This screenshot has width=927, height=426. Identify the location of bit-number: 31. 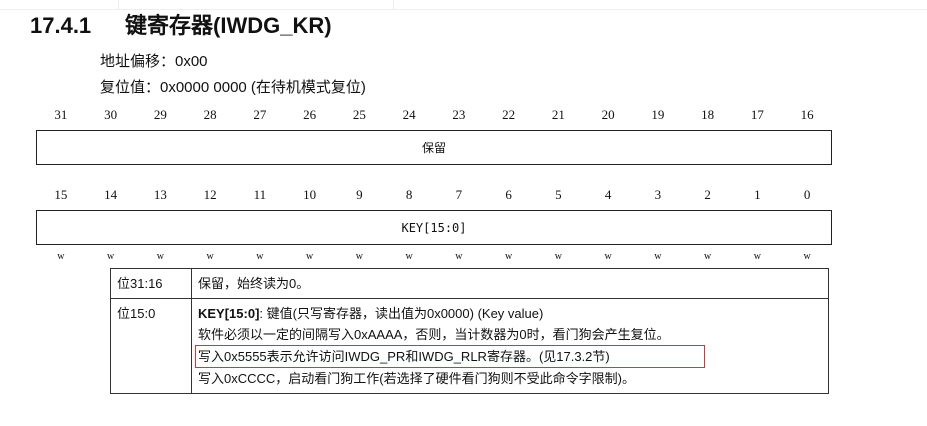
(61, 114).